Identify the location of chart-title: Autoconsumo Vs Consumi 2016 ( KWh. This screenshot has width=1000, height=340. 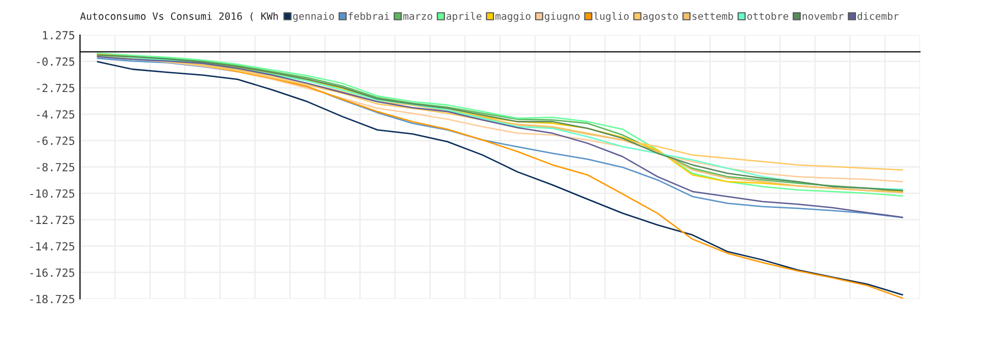
(179, 17).